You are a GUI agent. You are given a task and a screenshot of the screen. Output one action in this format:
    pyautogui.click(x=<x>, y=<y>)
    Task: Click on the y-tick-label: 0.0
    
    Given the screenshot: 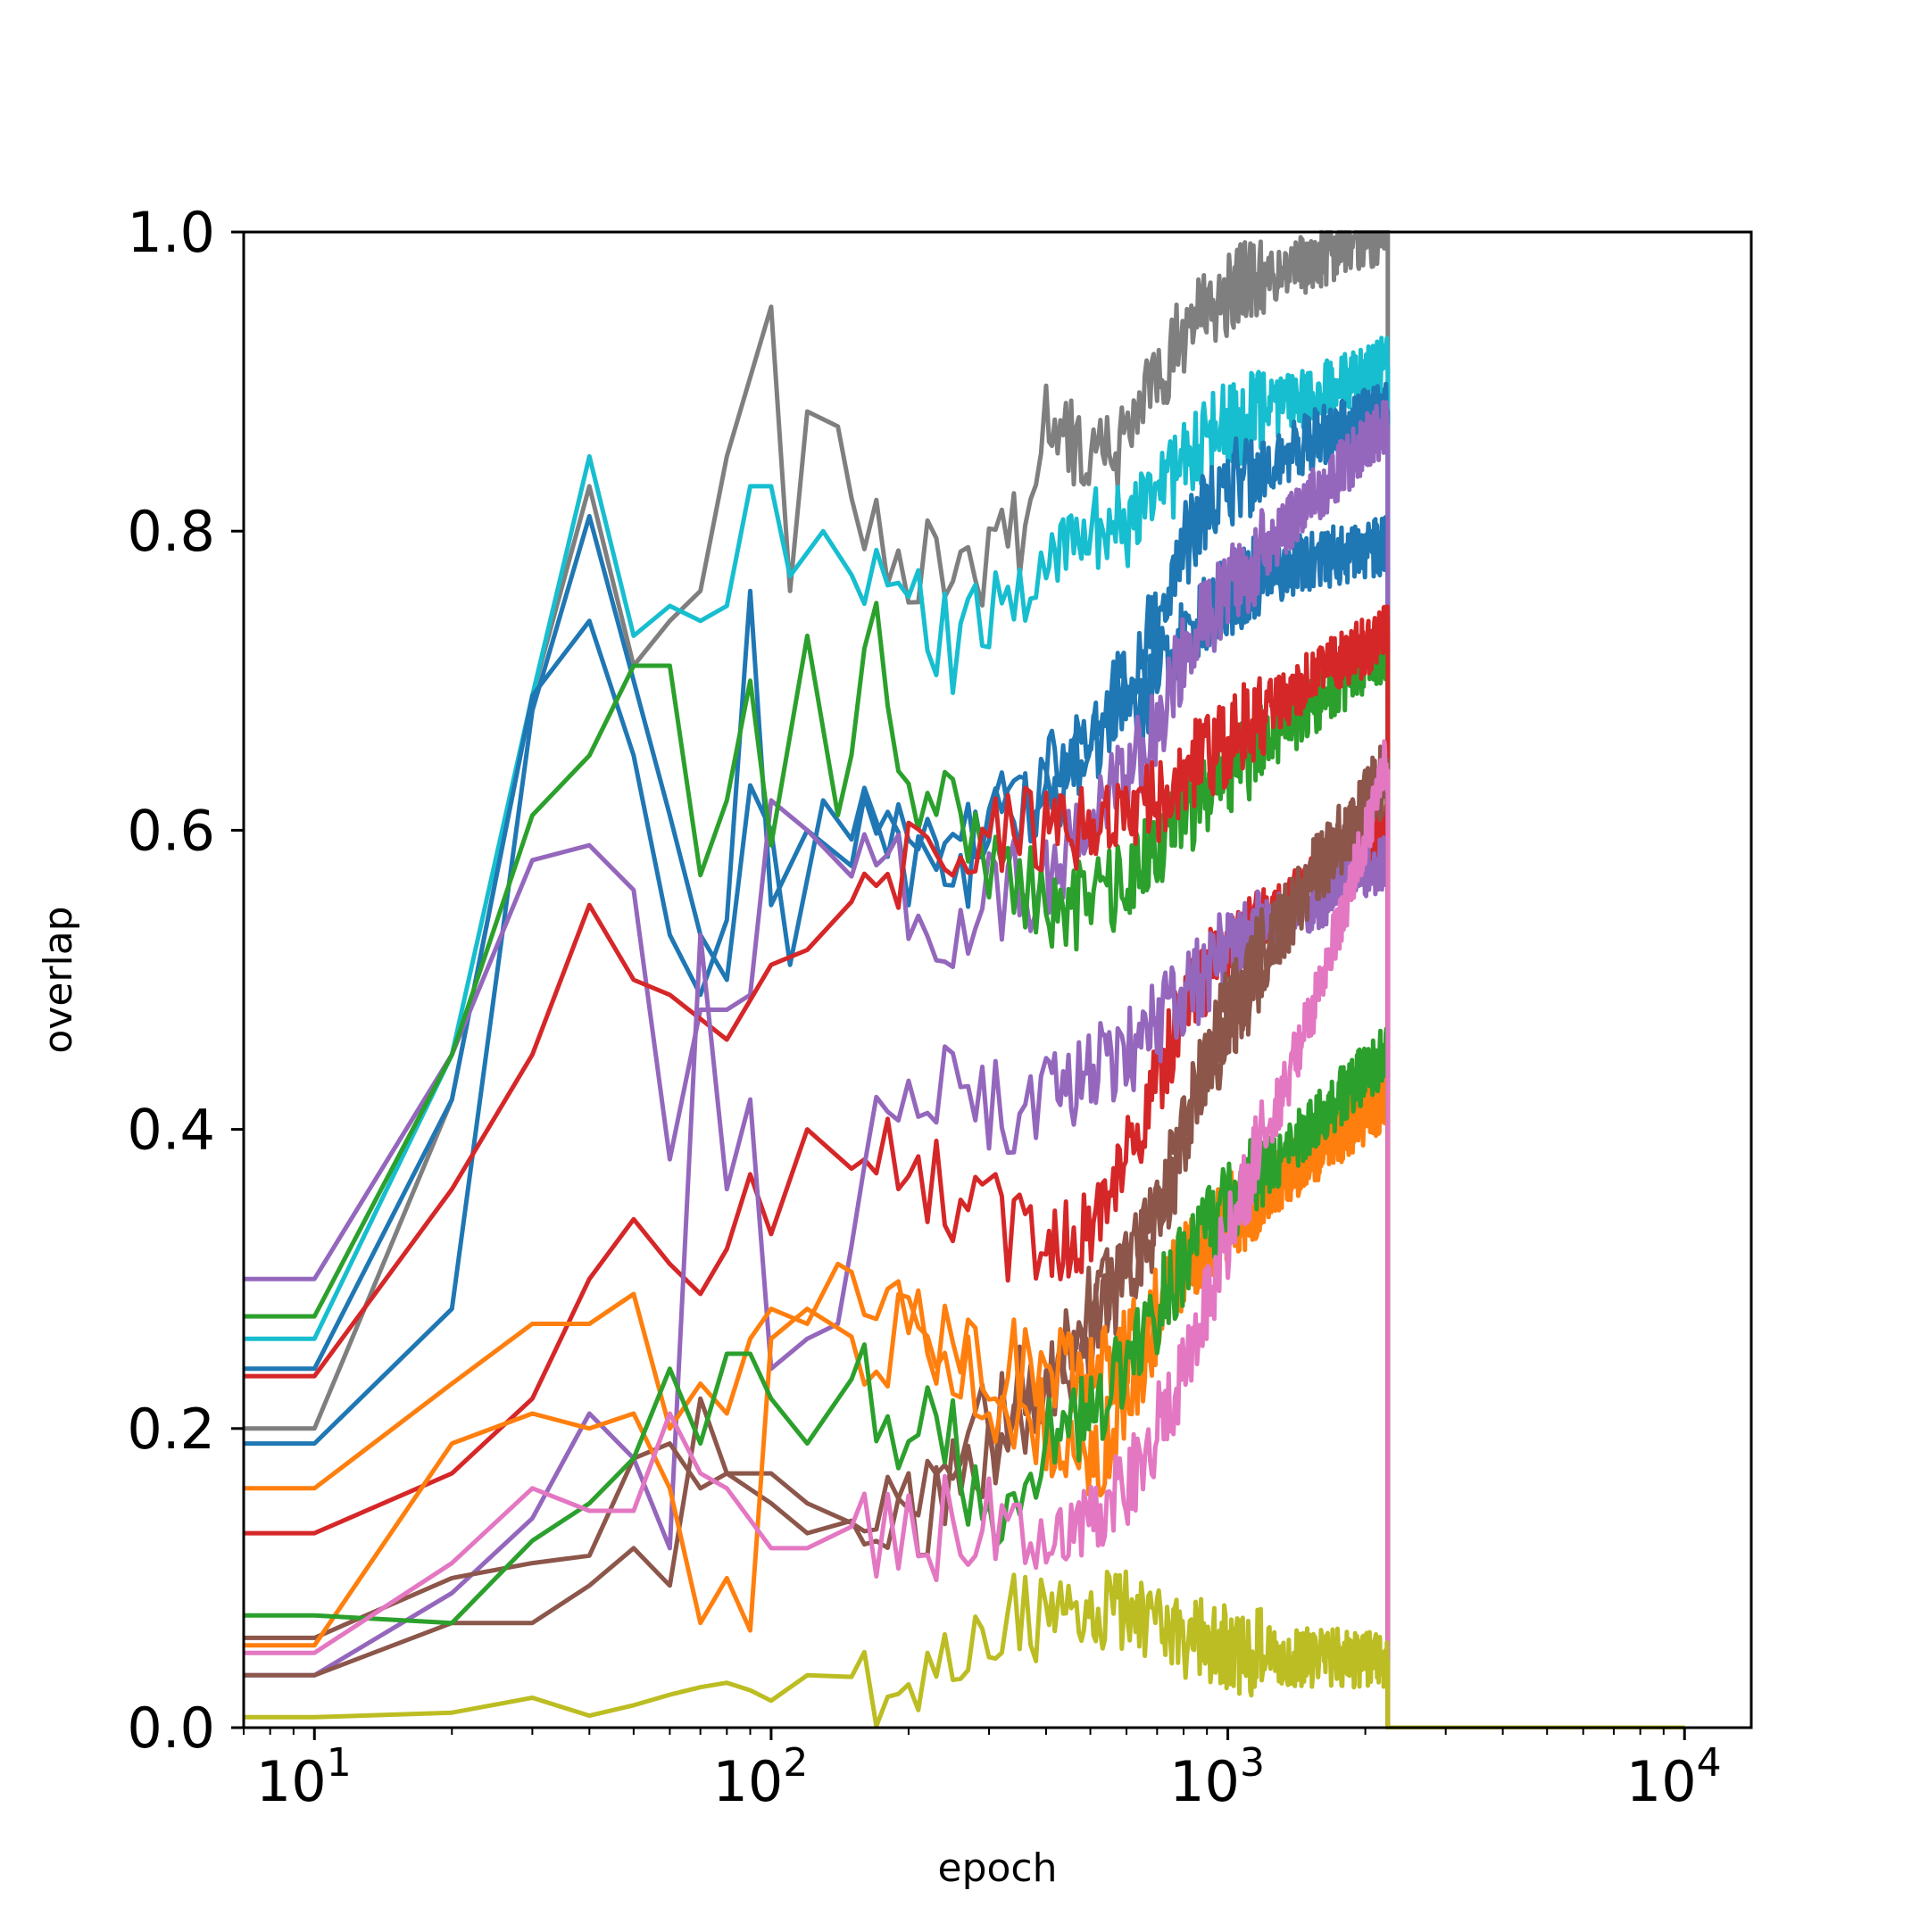 What is the action you would take?
    pyautogui.click(x=171, y=1728)
    